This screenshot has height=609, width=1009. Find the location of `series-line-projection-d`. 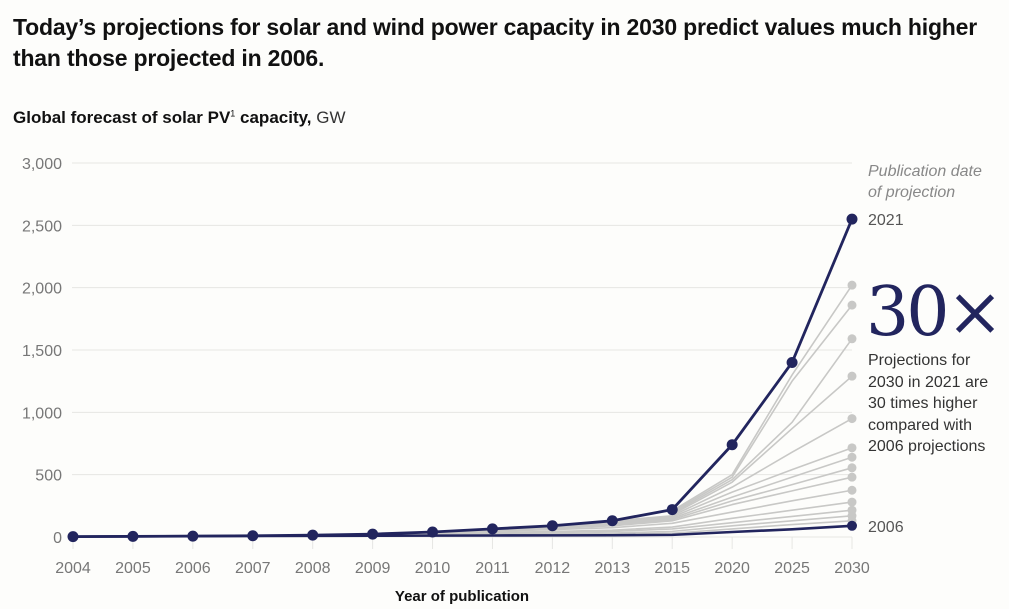

series-line-projection-d is located at coordinates (762, 445).